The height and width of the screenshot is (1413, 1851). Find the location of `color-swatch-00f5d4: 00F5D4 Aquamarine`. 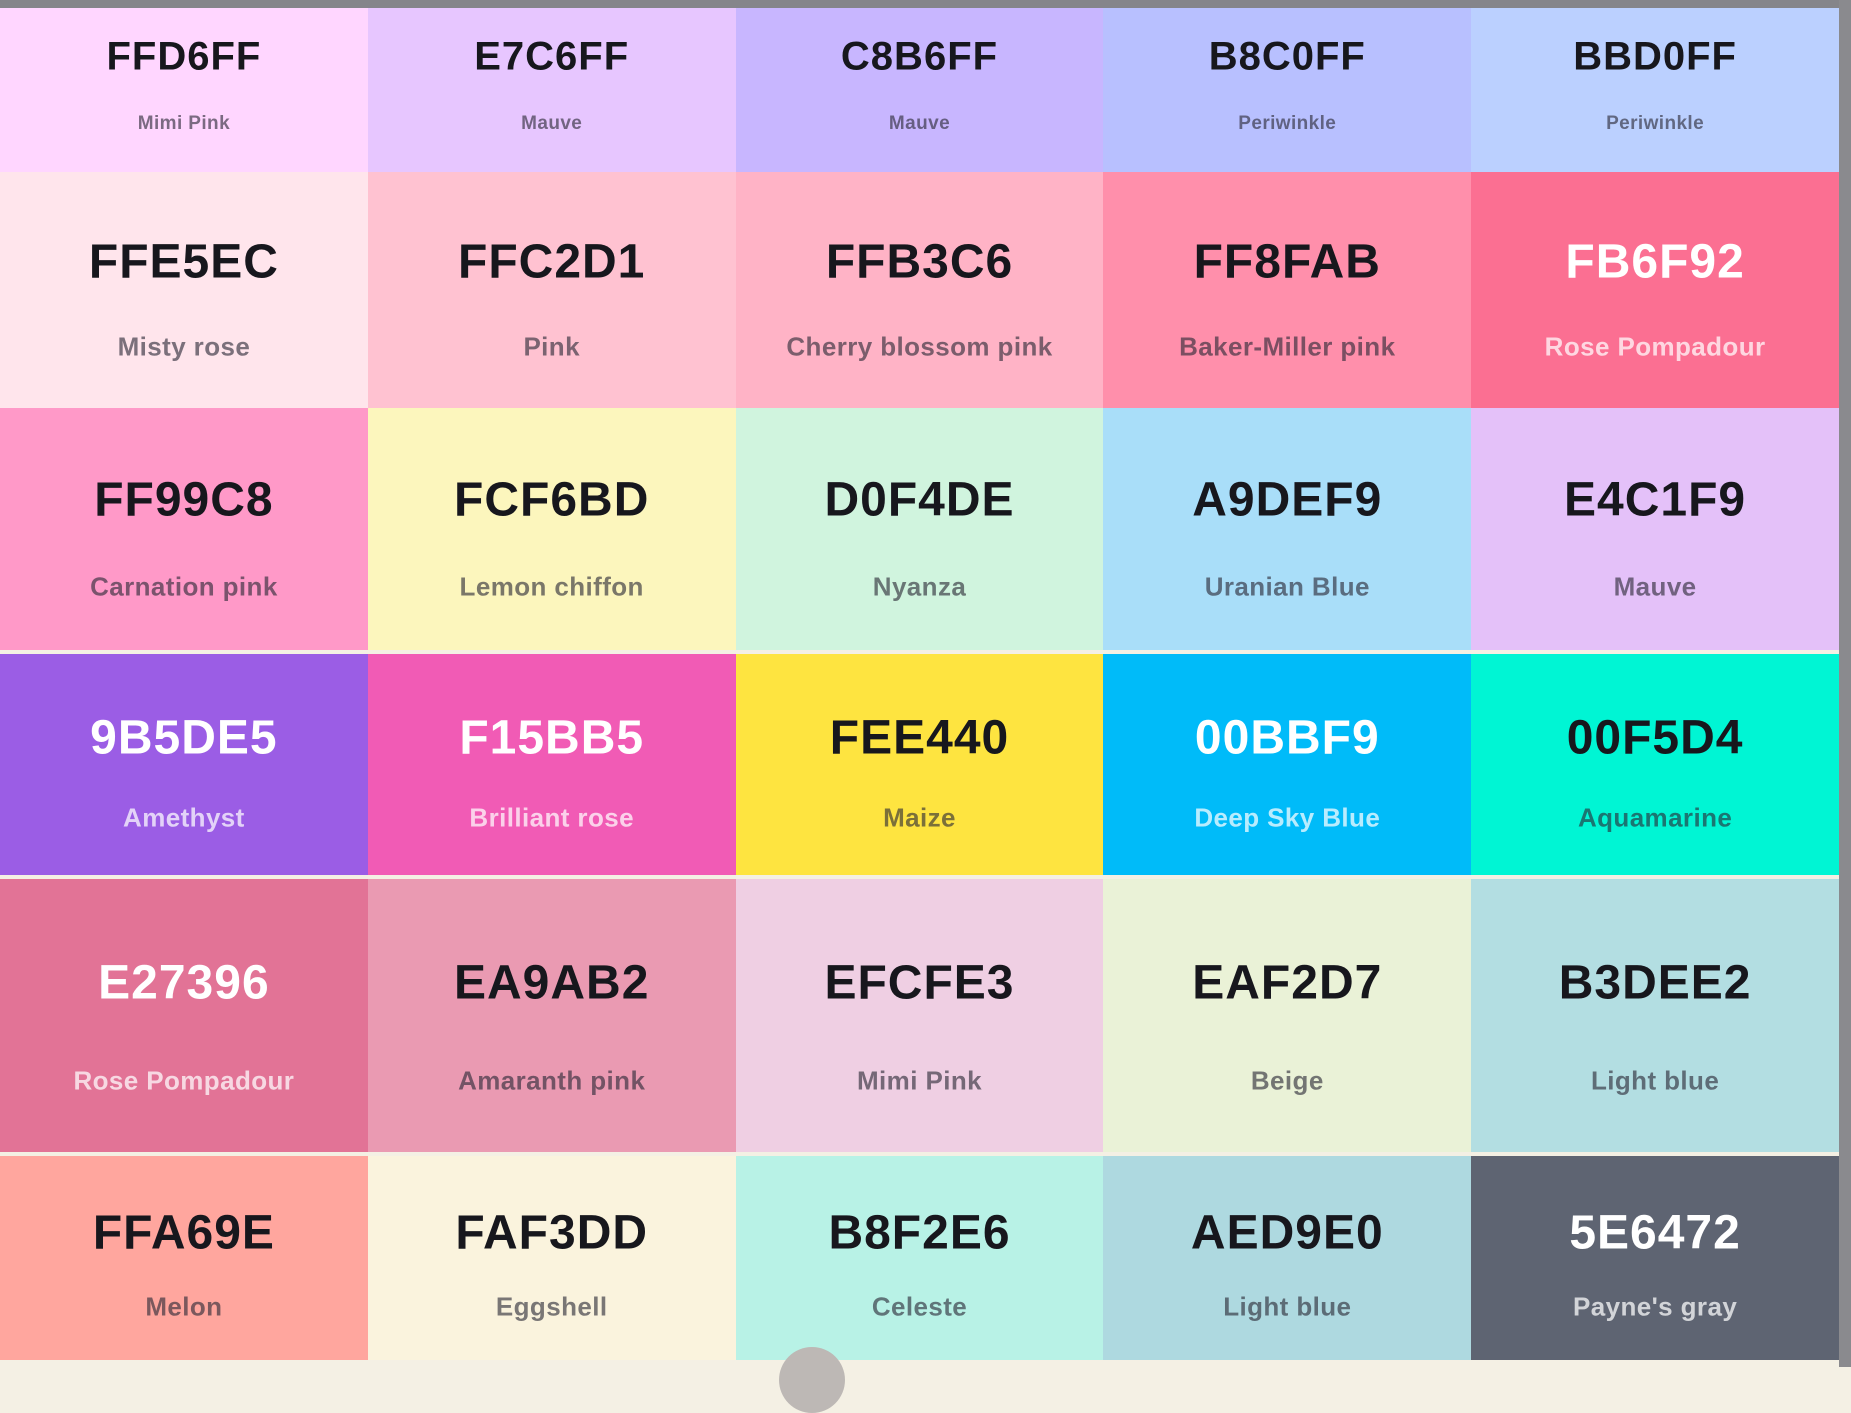

color-swatch-00f5d4: 00F5D4 Aquamarine is located at coordinates (1655, 765).